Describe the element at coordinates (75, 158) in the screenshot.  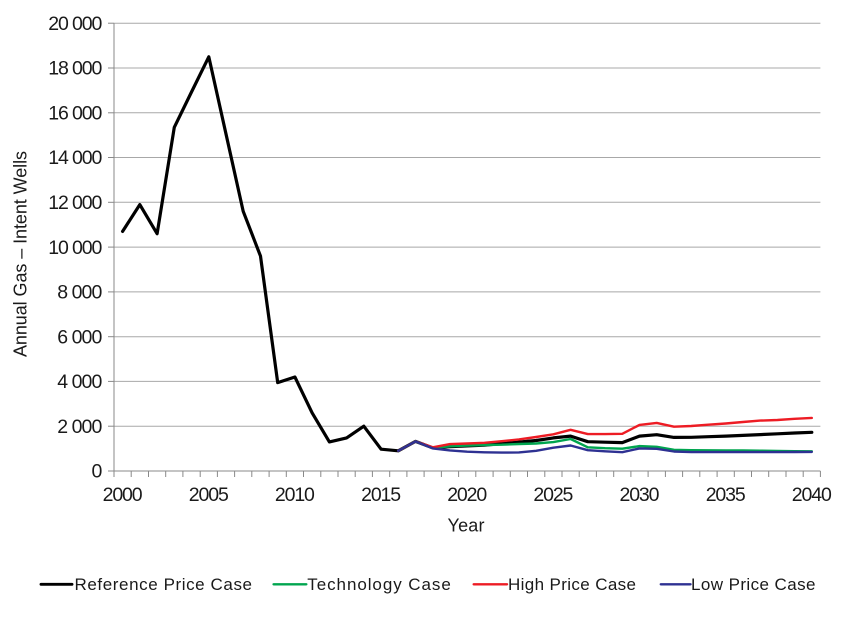
I see `svg-text: 14 000` at that location.